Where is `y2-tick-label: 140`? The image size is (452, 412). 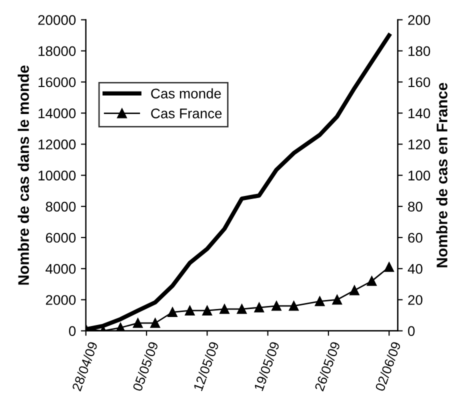
y2-tick-label: 140 is located at coordinates (419, 113).